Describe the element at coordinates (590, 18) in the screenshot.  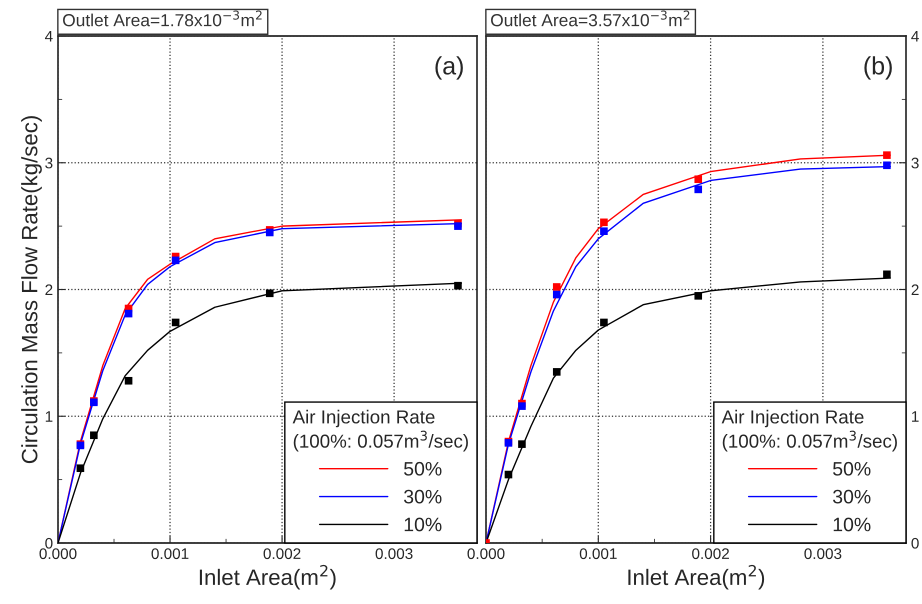
I see `chart-title: Outlet Area=3.57x10$^{−3}$m$^{2}$` at that location.